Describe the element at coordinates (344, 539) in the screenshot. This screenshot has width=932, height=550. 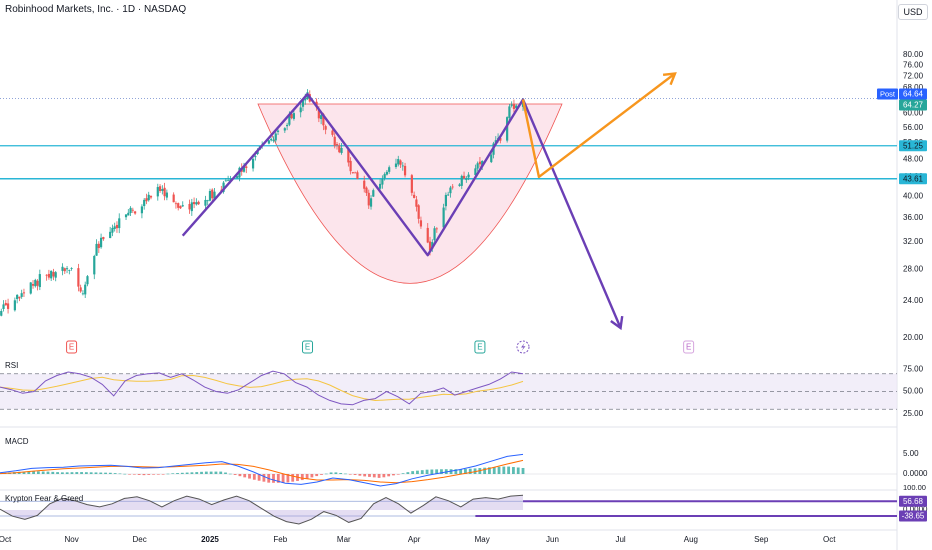
I see `date-tick-label: Mar` at that location.